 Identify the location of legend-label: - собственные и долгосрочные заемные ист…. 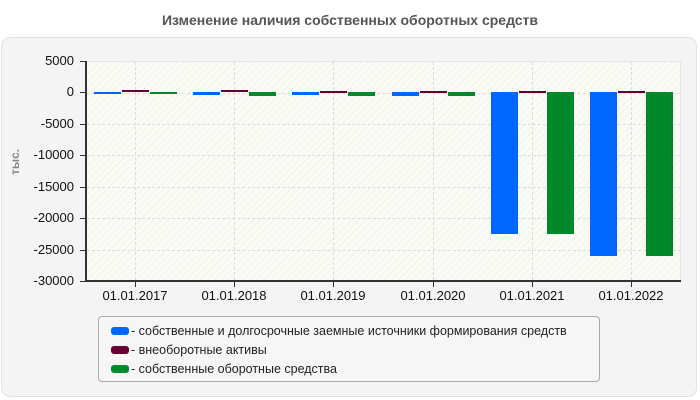
(349, 331).